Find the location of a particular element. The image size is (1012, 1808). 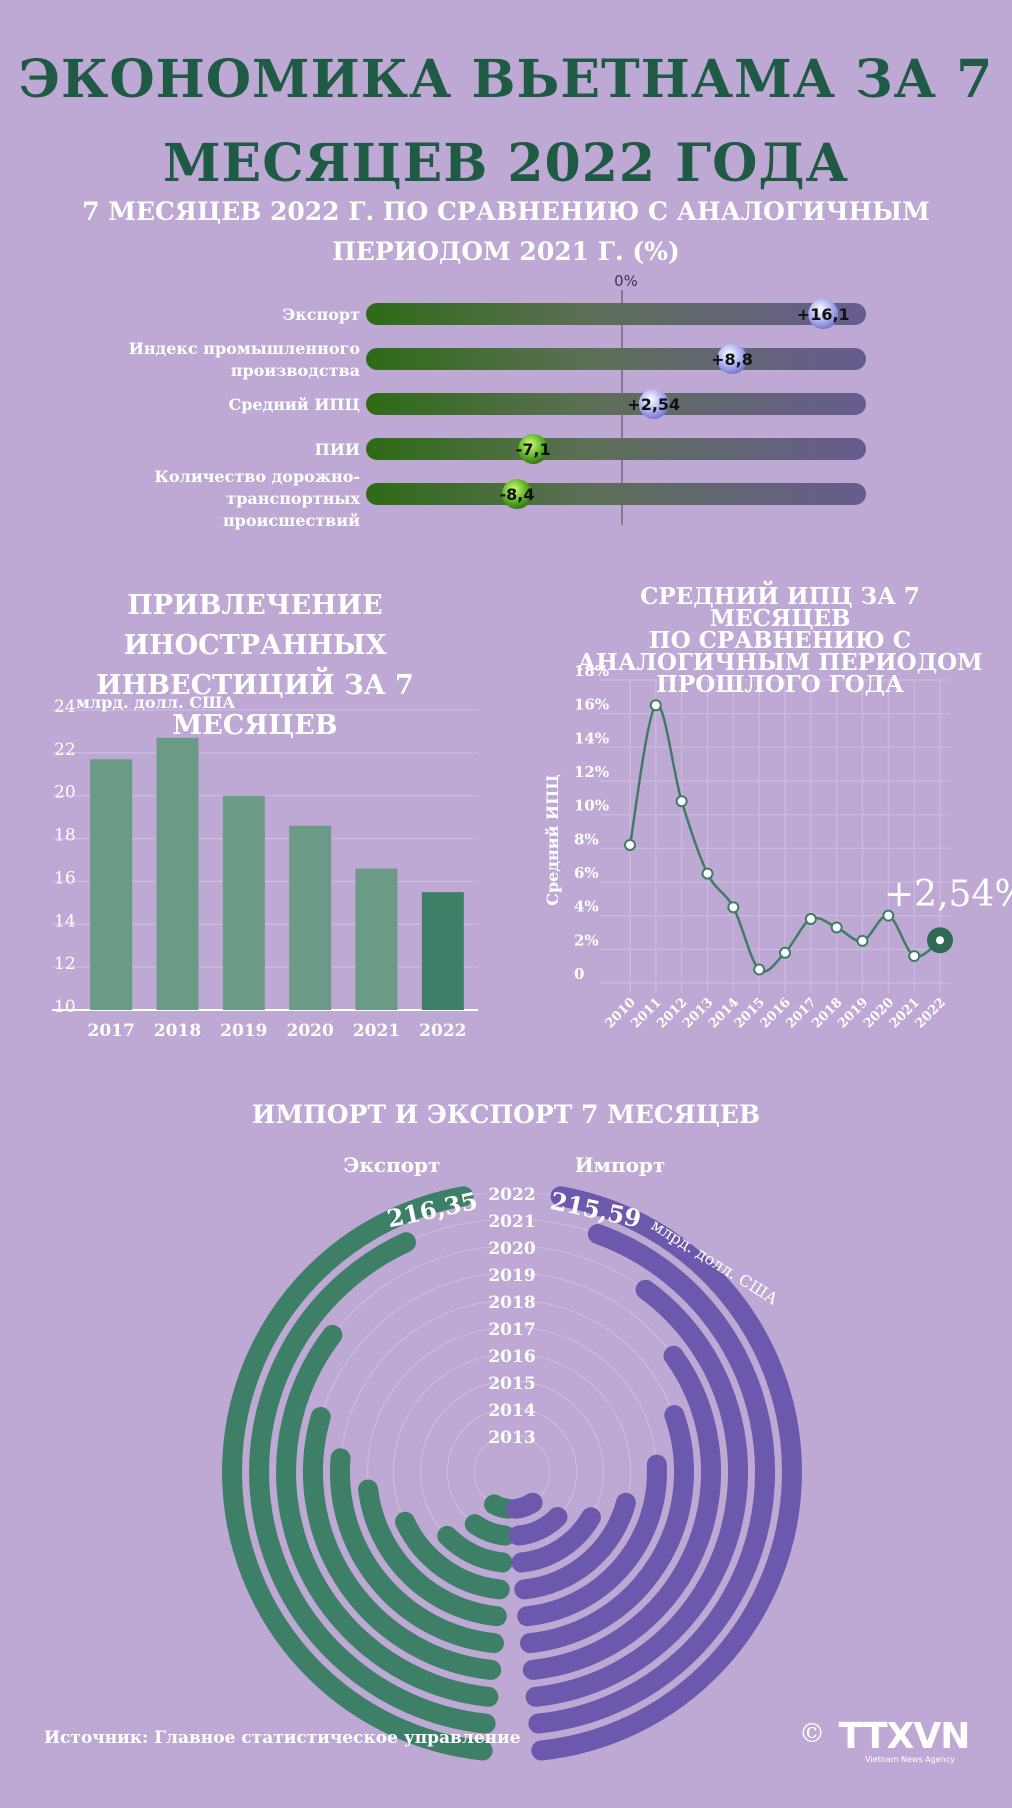

comparison-value-label: +8,8 is located at coordinates (732, 359).